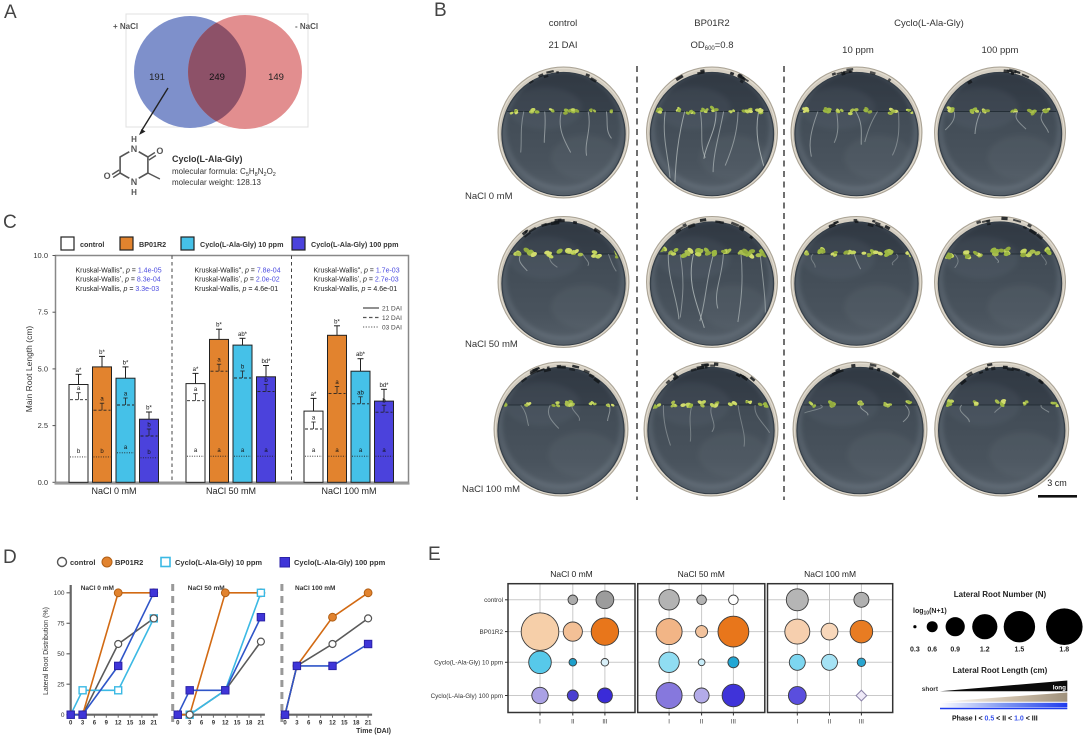  I want to click on svg-text: D, so click(10, 557).